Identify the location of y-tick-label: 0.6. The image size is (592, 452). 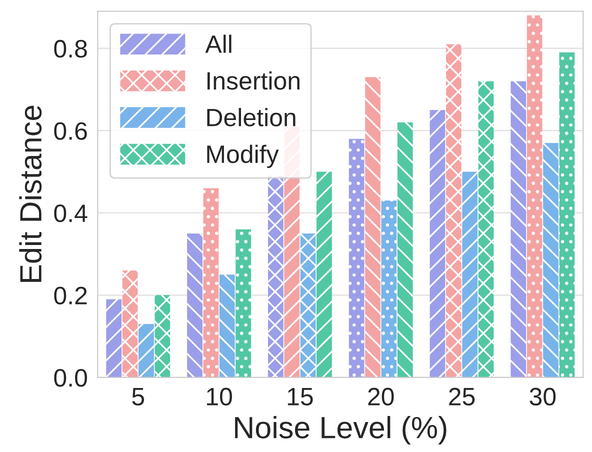
(70, 131).